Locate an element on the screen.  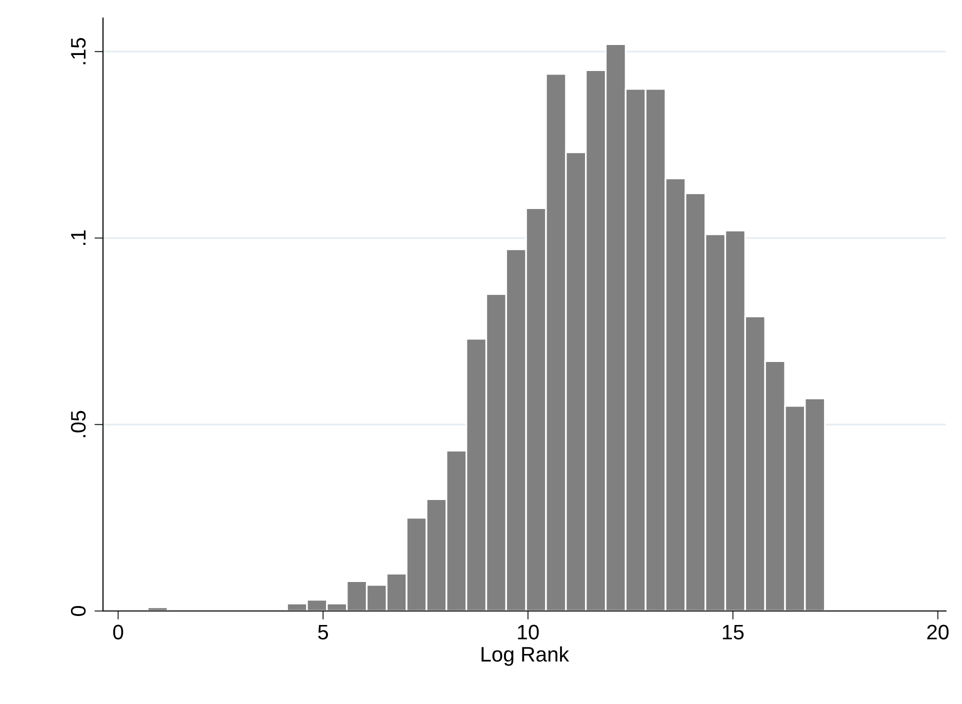
y-tick-label: .1 is located at coordinates (78, 237).